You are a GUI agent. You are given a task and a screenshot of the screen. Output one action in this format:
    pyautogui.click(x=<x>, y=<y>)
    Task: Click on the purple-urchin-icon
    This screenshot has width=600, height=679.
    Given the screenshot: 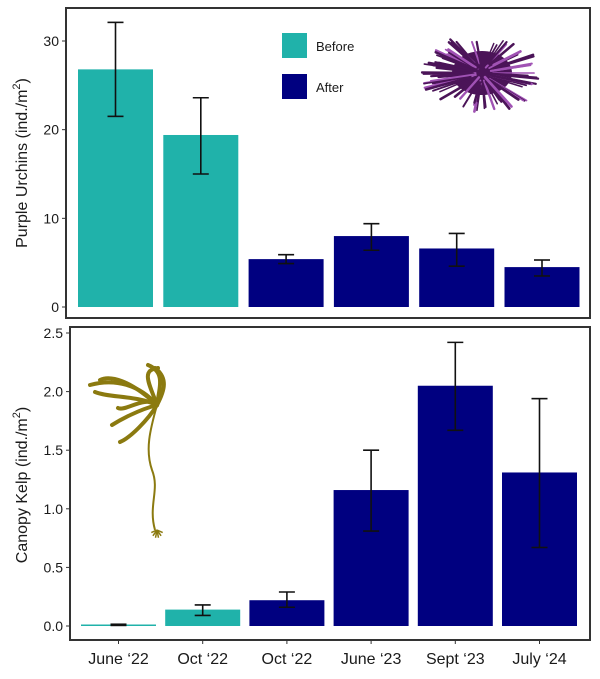 What is the action you would take?
    pyautogui.click(x=480, y=75)
    